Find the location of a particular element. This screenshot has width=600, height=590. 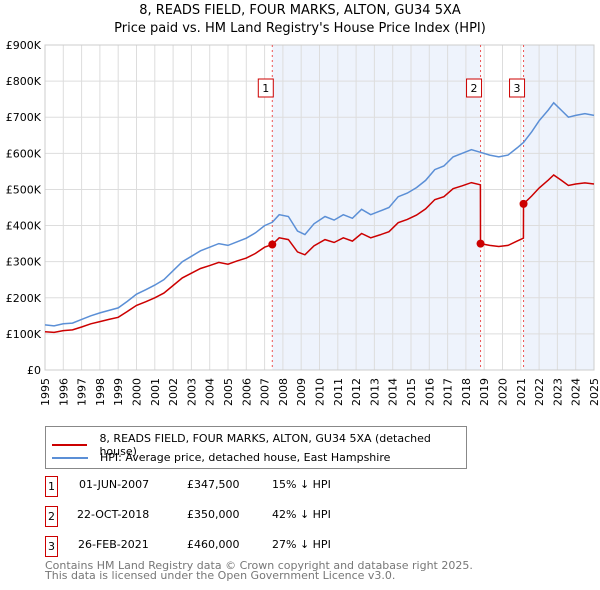

x-tick-label: 2001 is located at coordinates (155, 392).